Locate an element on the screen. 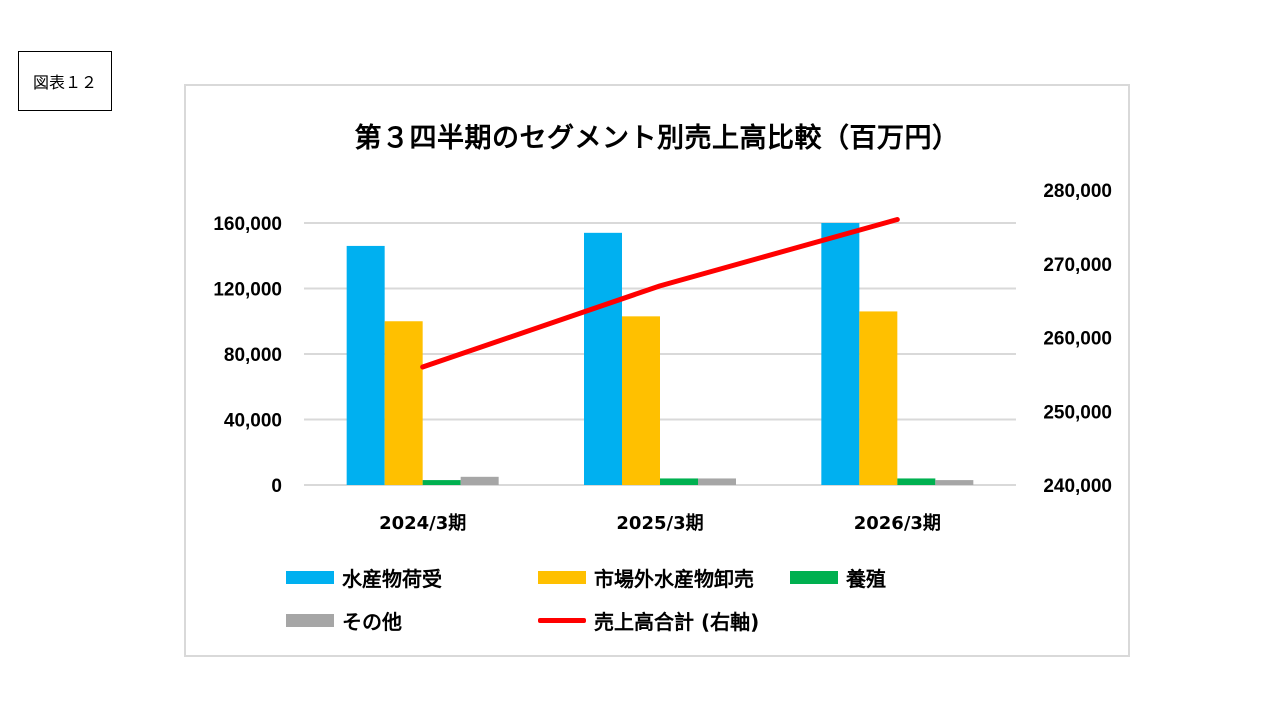 This screenshot has height=720, width=1280. y-left-tick-label: 160,000 is located at coordinates (247, 224).